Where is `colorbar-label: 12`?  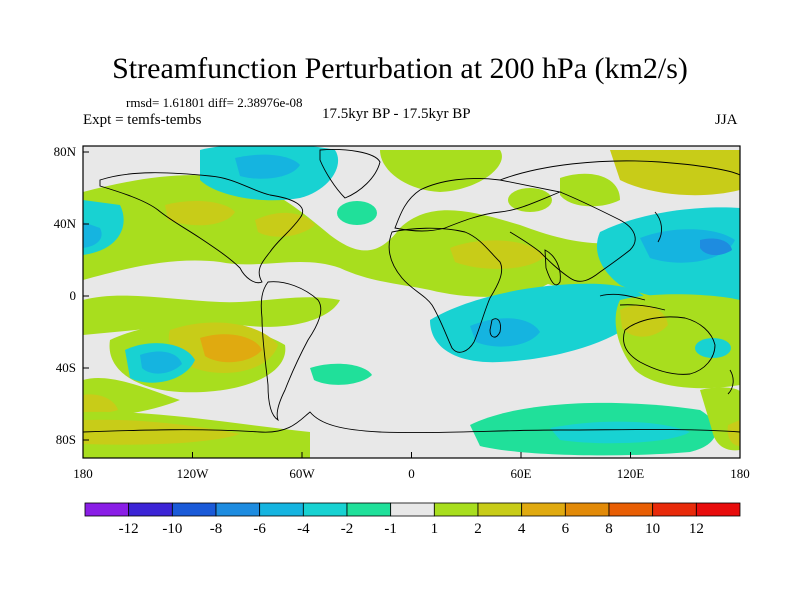 colorbar-label: 12 is located at coordinates (696, 529).